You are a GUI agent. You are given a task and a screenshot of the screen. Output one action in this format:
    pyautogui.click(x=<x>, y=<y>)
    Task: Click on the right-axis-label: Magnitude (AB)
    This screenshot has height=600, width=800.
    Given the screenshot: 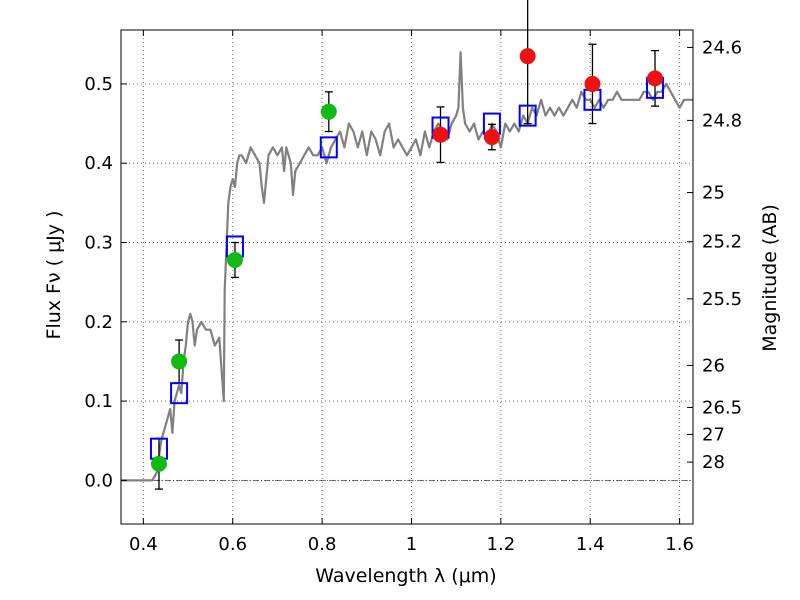 What is the action you would take?
    pyautogui.click(x=770, y=278)
    